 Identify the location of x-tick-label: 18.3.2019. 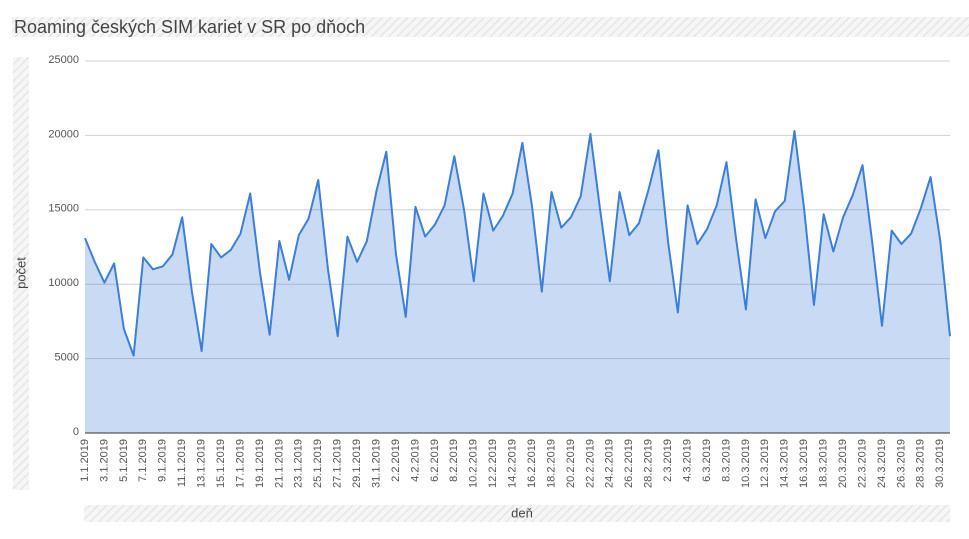
(824, 463).